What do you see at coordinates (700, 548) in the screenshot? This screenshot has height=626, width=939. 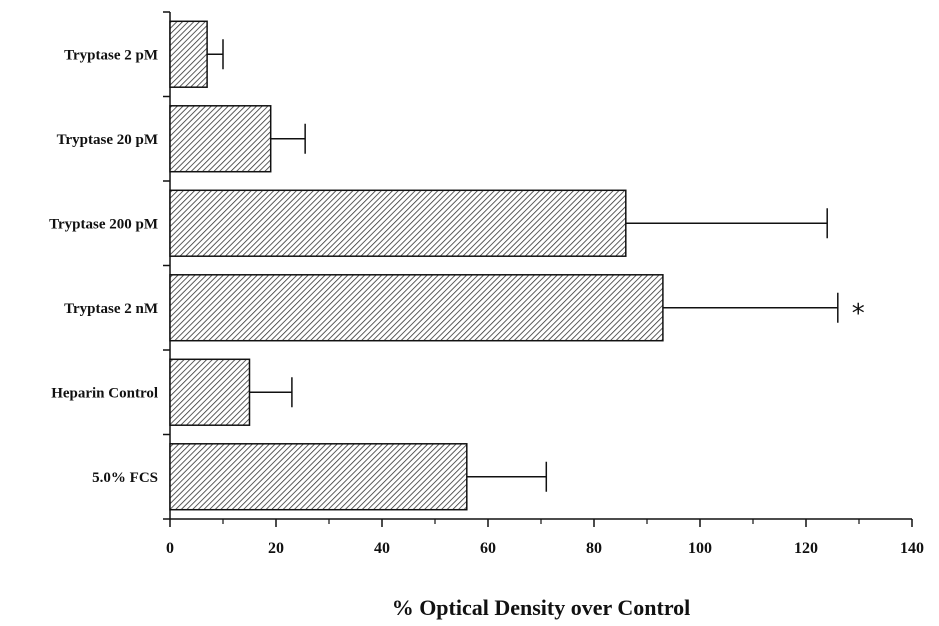 I see `x-tick-label: 100` at bounding box center [700, 548].